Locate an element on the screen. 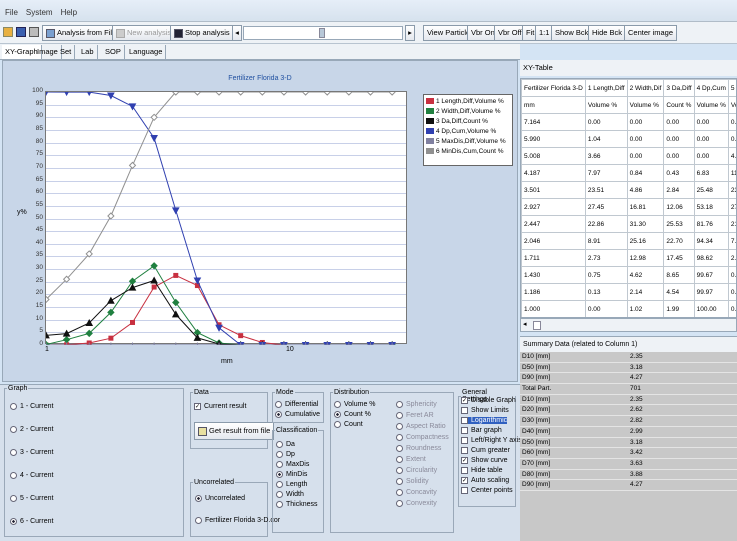  table-cell: 4.54 is located at coordinates (679, 292).